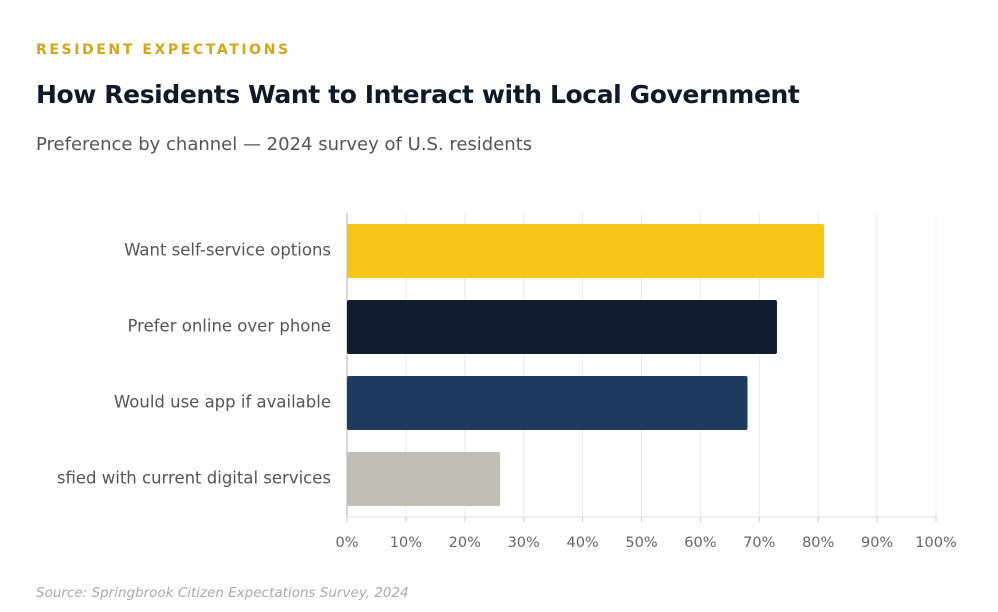 Image resolution: width=998 pixels, height=612 pixels. Describe the element at coordinates (818, 543) in the screenshot. I see `x-tick-label: 80%` at that location.